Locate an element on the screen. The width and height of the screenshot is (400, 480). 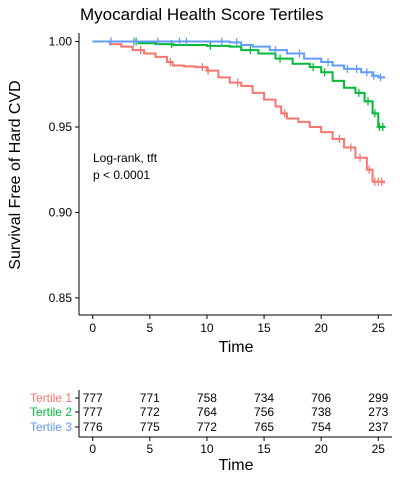
risk-table-count: 734 is located at coordinates (264, 398).